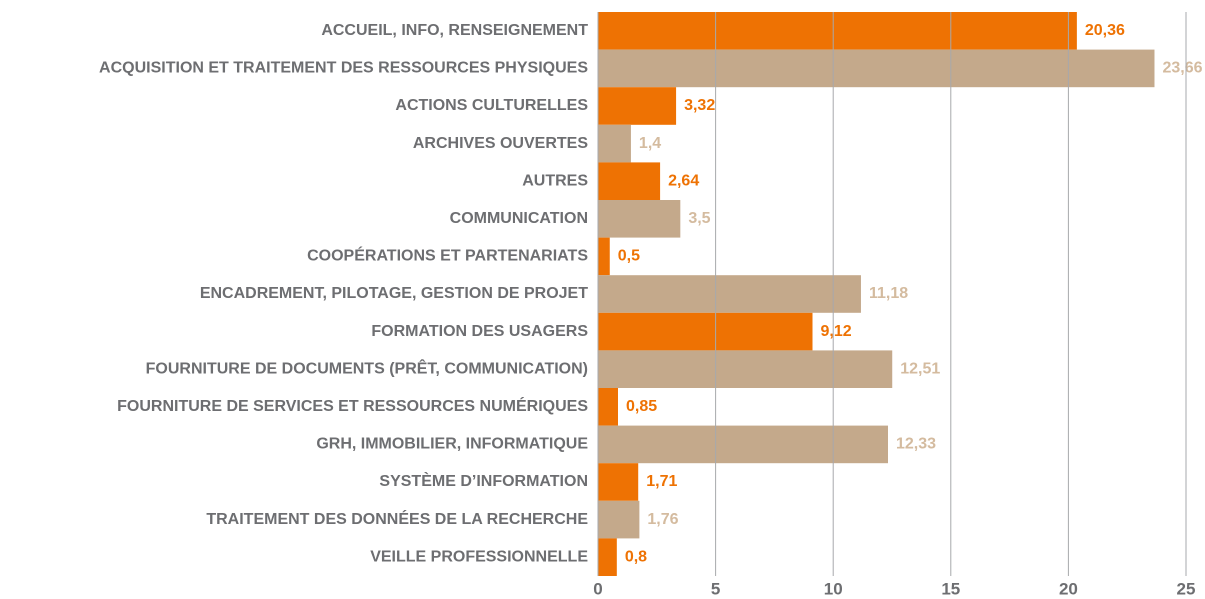  Describe the element at coordinates (452, 444) in the screenshot. I see `category-label: GRH, IMMOBILIER, INFORMATIQUE` at that location.